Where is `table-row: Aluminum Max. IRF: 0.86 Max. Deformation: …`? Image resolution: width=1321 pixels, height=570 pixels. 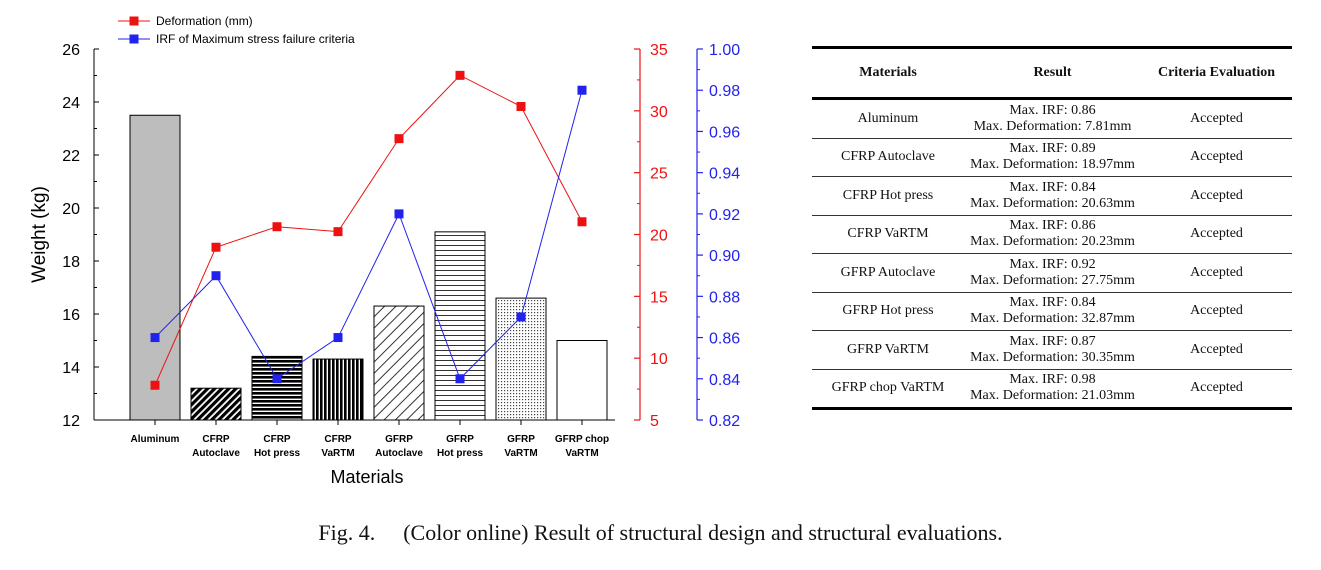 table-row: Aluminum Max. IRF: 0.86 Max. Deformation: … is located at coordinates (1052, 118).